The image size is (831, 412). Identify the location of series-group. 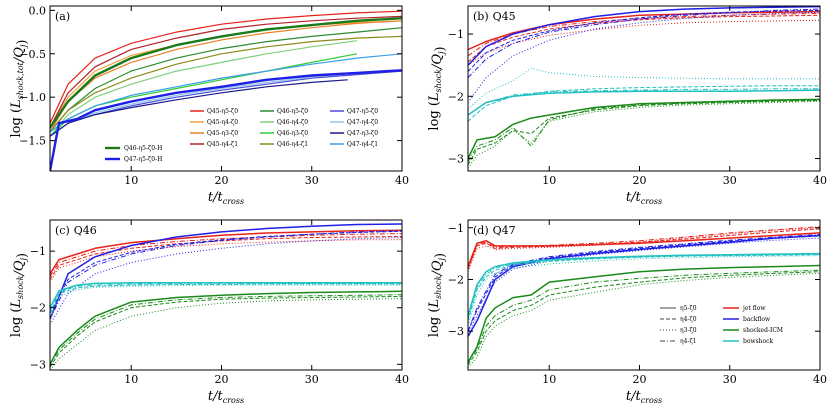
(644, 297).